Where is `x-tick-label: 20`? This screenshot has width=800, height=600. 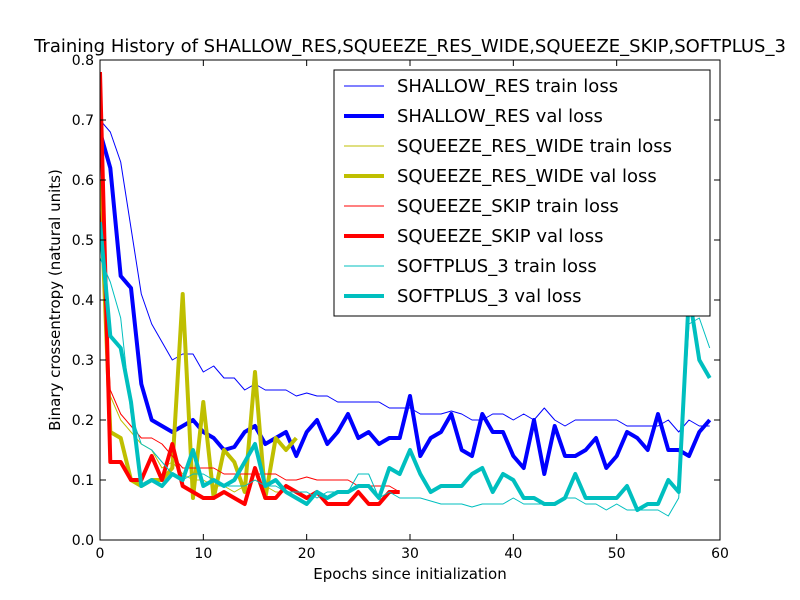 x-tick-label: 20 is located at coordinates (307, 554).